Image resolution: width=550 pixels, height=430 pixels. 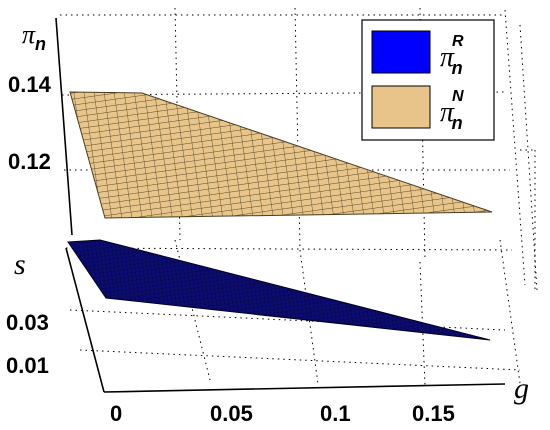 What do you see at coordinates (428, 80) in the screenshot?
I see `legend: πR n πN n` at bounding box center [428, 80].